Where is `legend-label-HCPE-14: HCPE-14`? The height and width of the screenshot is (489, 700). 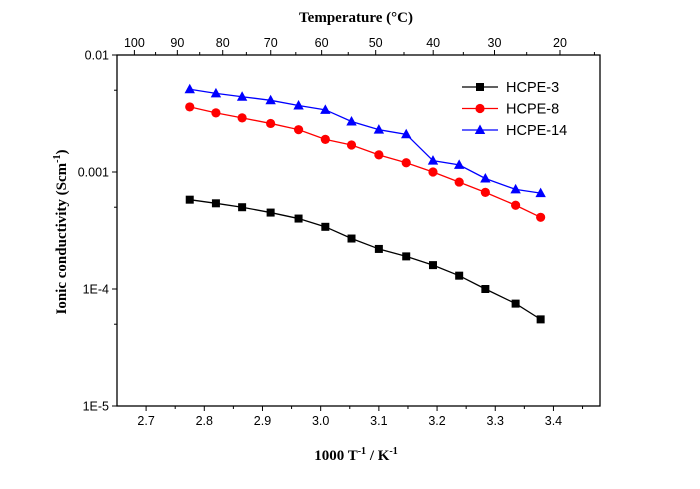 legend-label-HCPE-14: HCPE-14 is located at coordinates (536, 131).